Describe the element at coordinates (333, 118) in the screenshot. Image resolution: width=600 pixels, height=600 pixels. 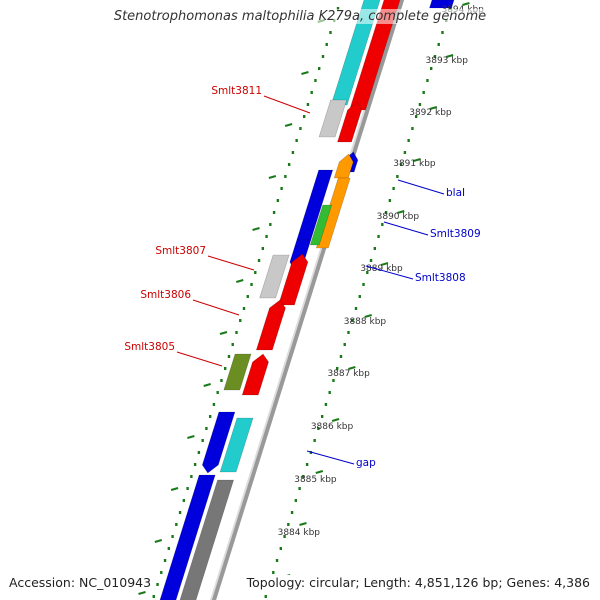
I see `gene-smlt3811-gray` at that location.